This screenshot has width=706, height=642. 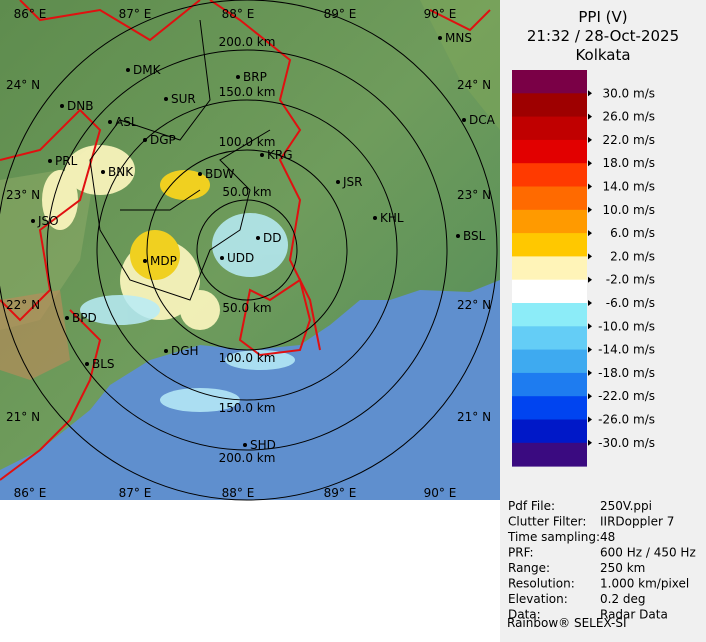 I want to click on city-label: MDP, so click(x=163, y=261).